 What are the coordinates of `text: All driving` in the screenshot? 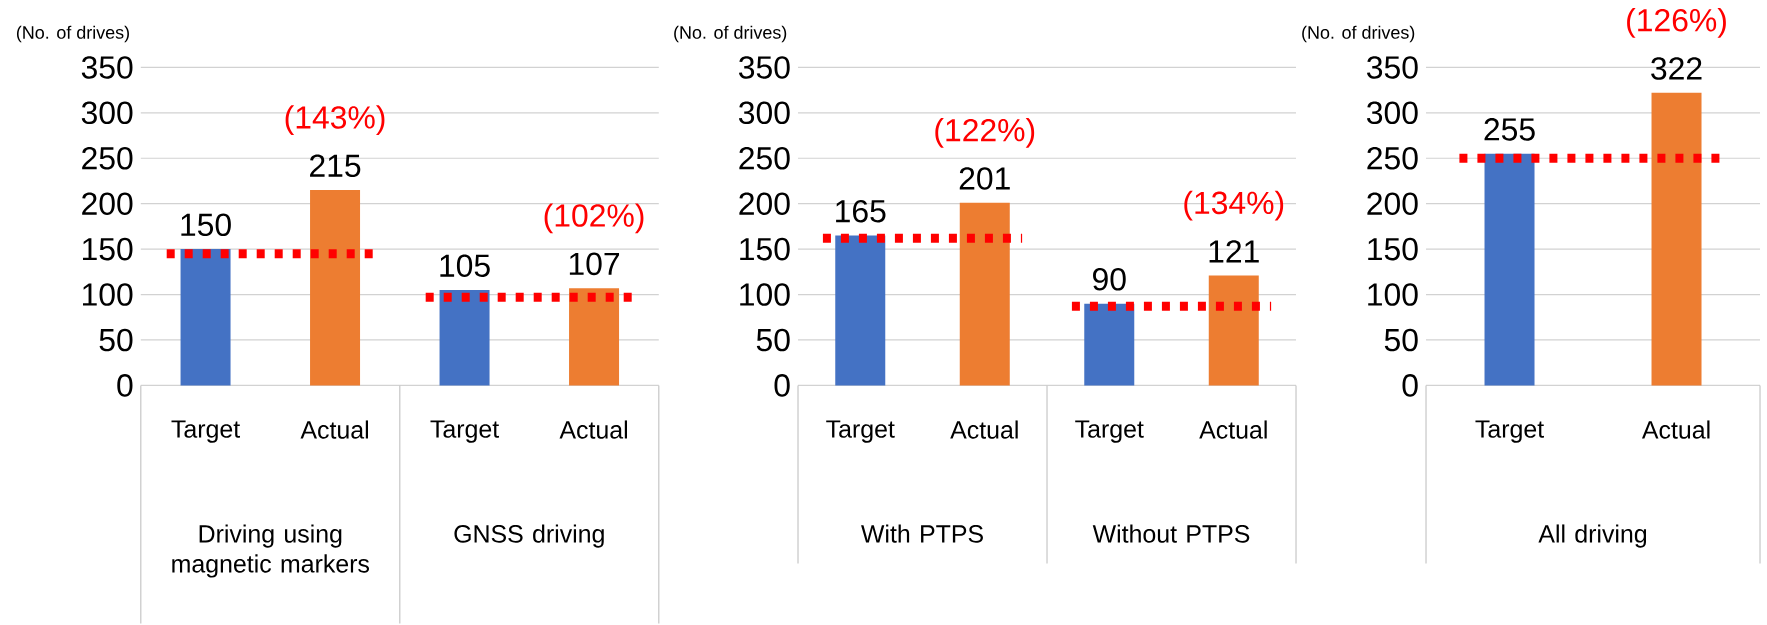 It's located at (1592, 536).